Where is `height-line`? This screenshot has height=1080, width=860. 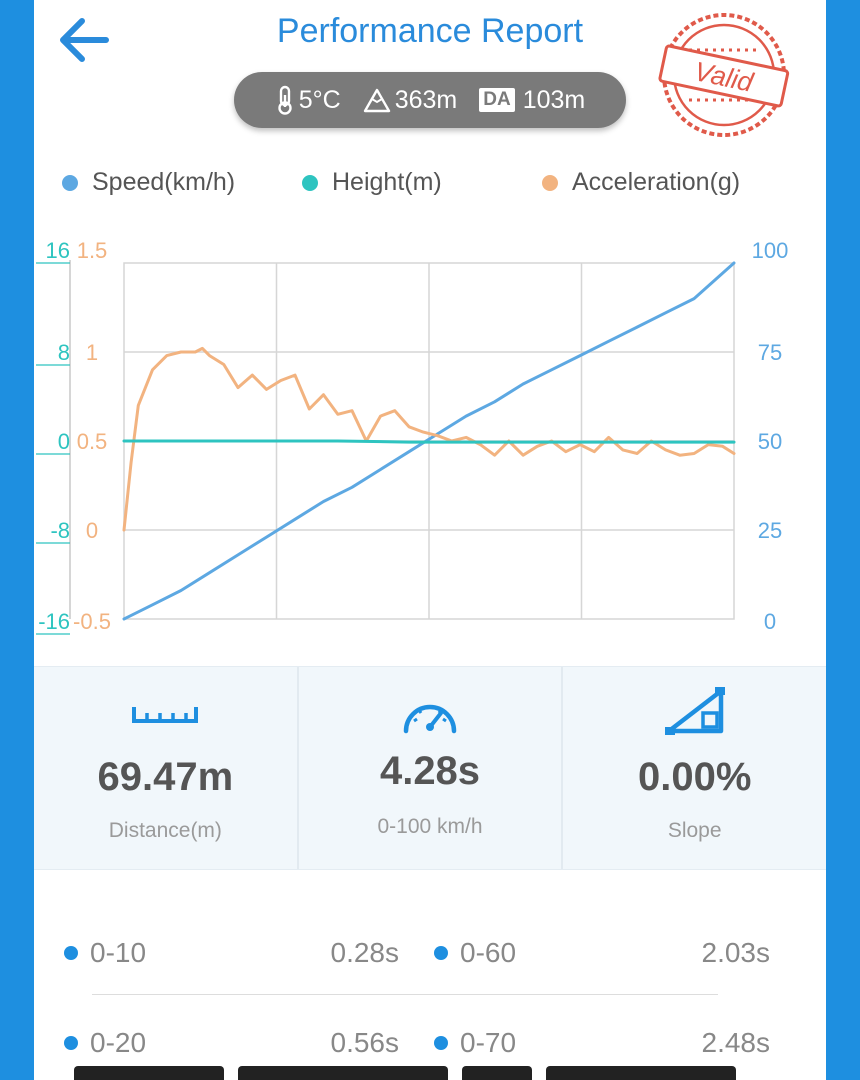 height-line is located at coordinates (429, 441).